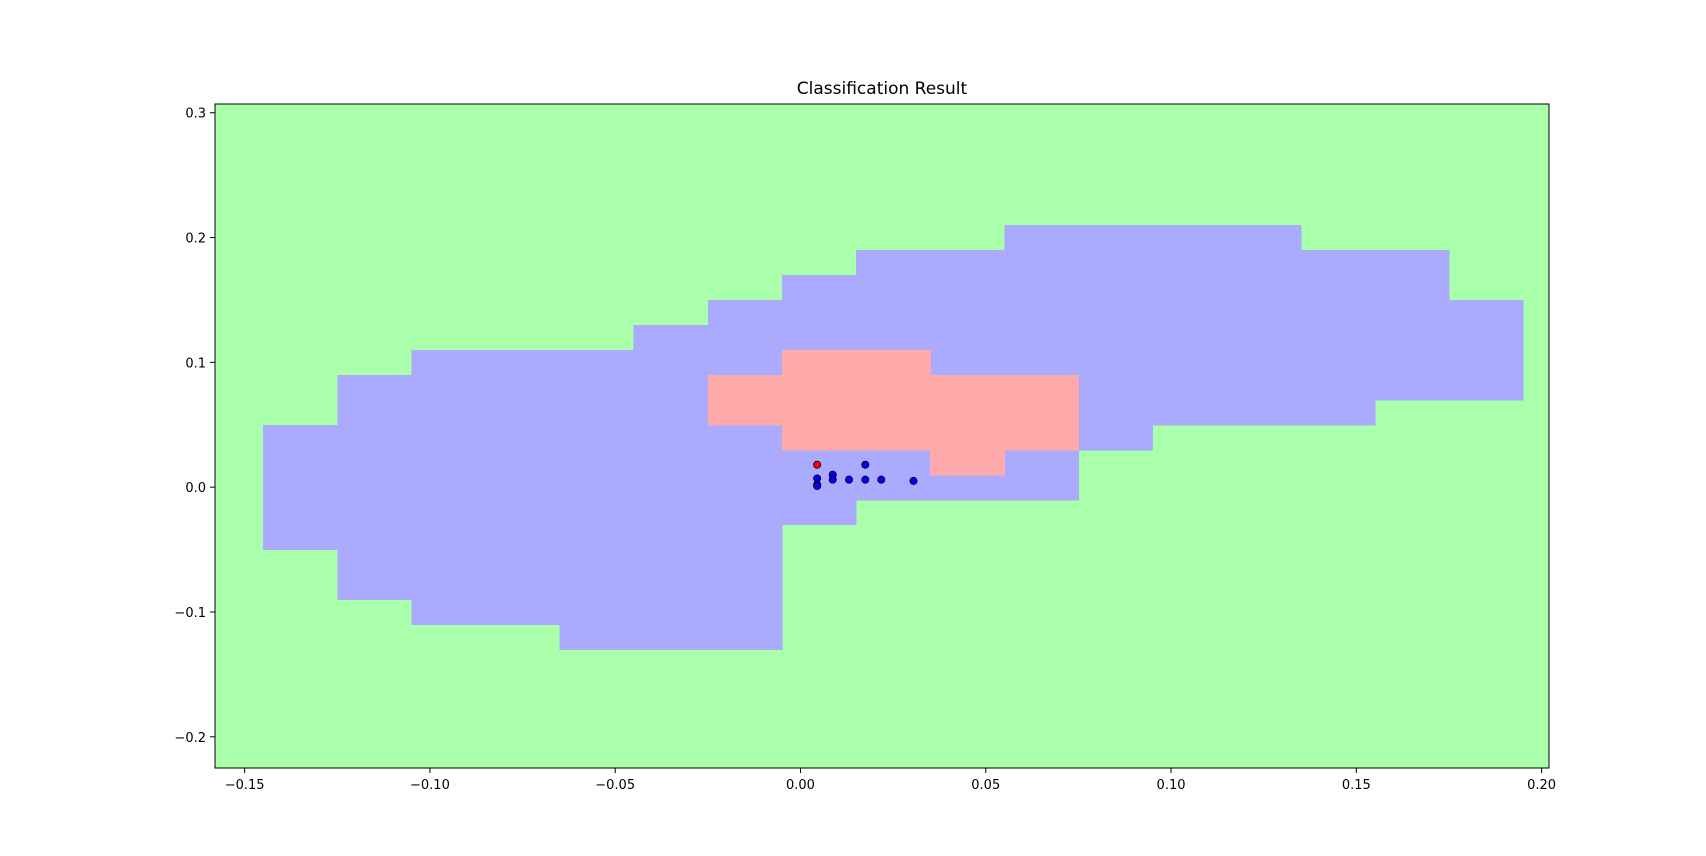 This screenshot has width=1706, height=856. What do you see at coordinates (190, 738) in the screenshot?
I see `y-tick-label: −0.2` at bounding box center [190, 738].